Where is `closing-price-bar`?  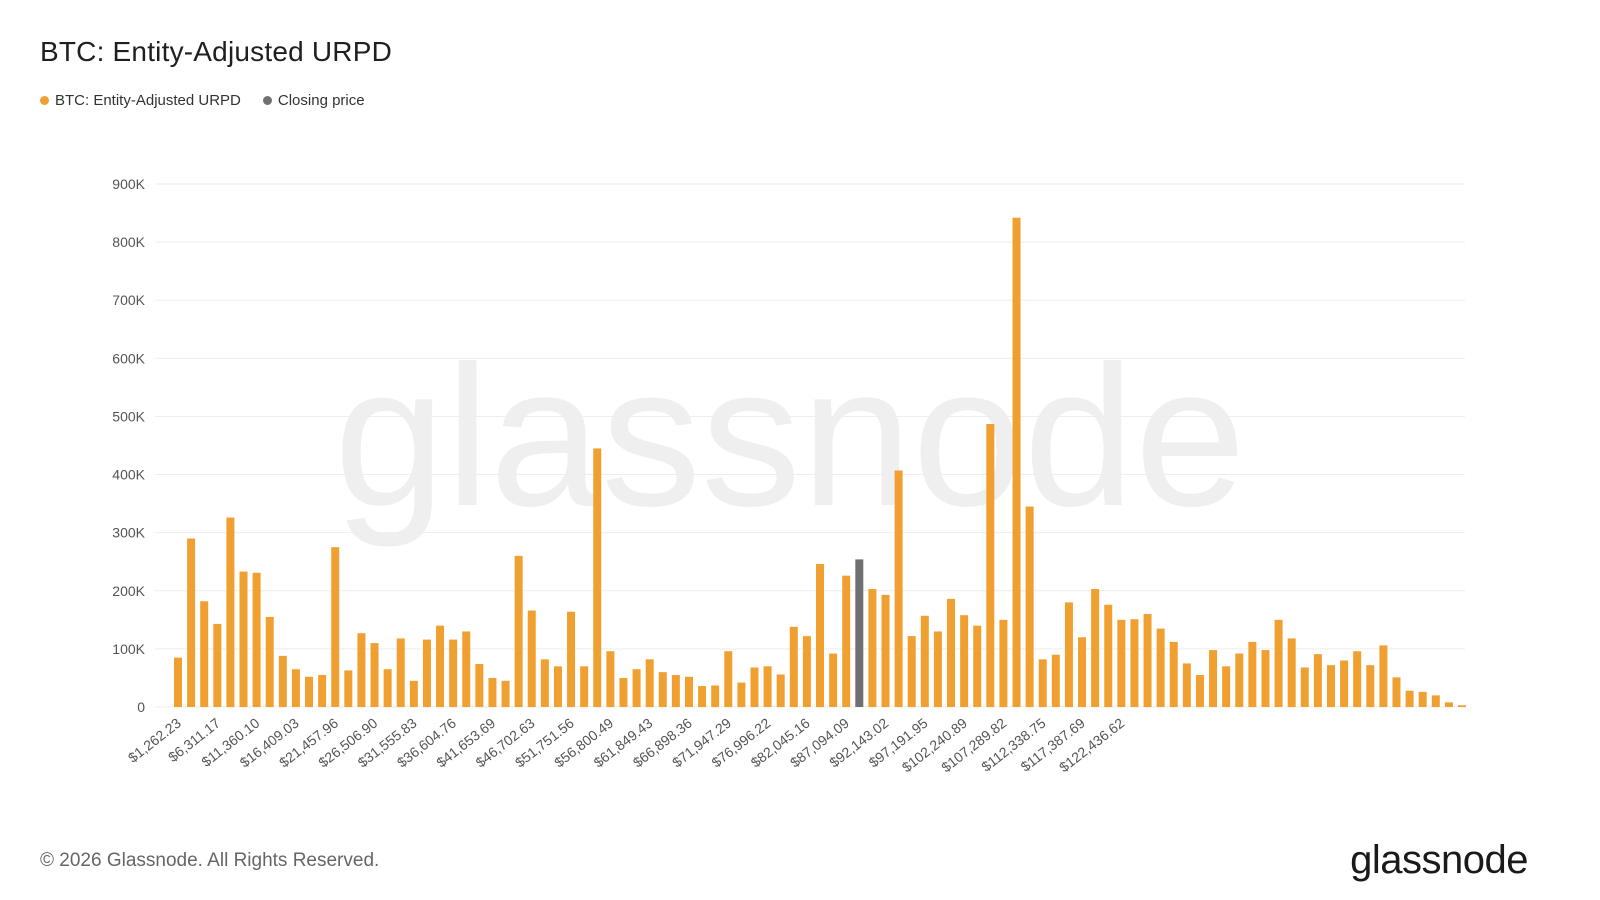 closing-price-bar is located at coordinates (859, 633).